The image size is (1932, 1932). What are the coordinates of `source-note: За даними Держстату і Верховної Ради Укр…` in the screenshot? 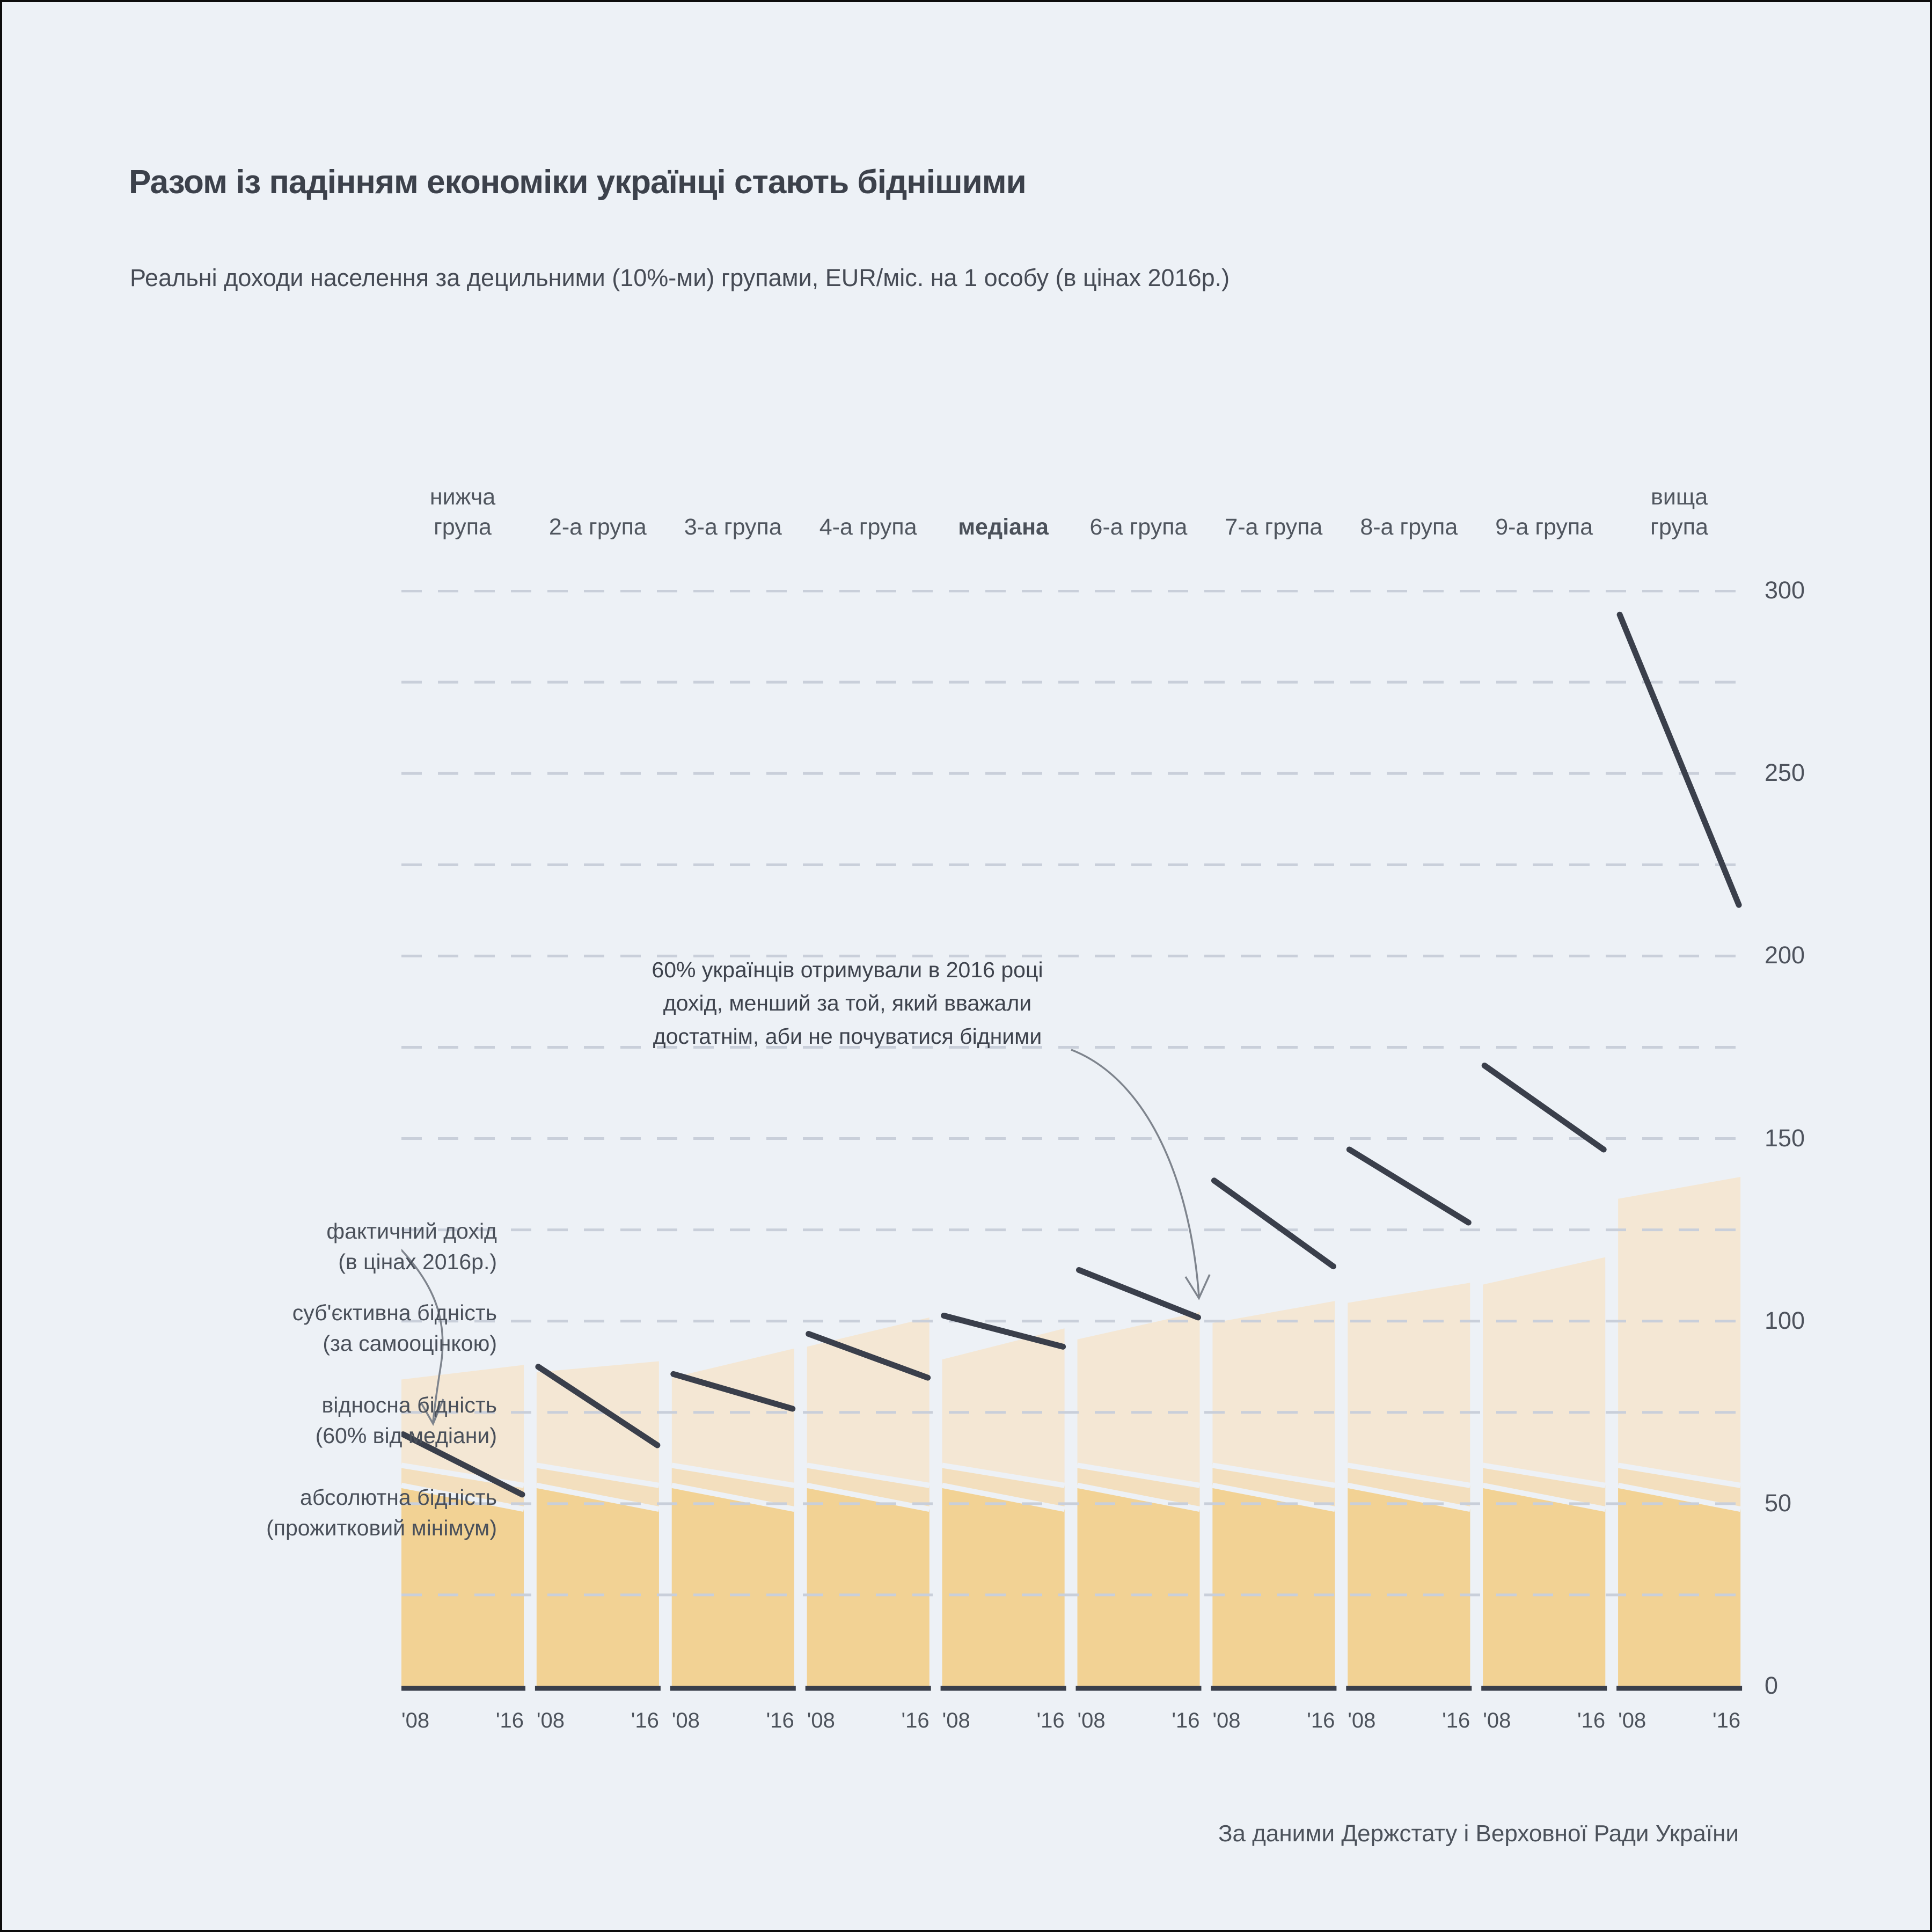 It's located at (1478, 1833).